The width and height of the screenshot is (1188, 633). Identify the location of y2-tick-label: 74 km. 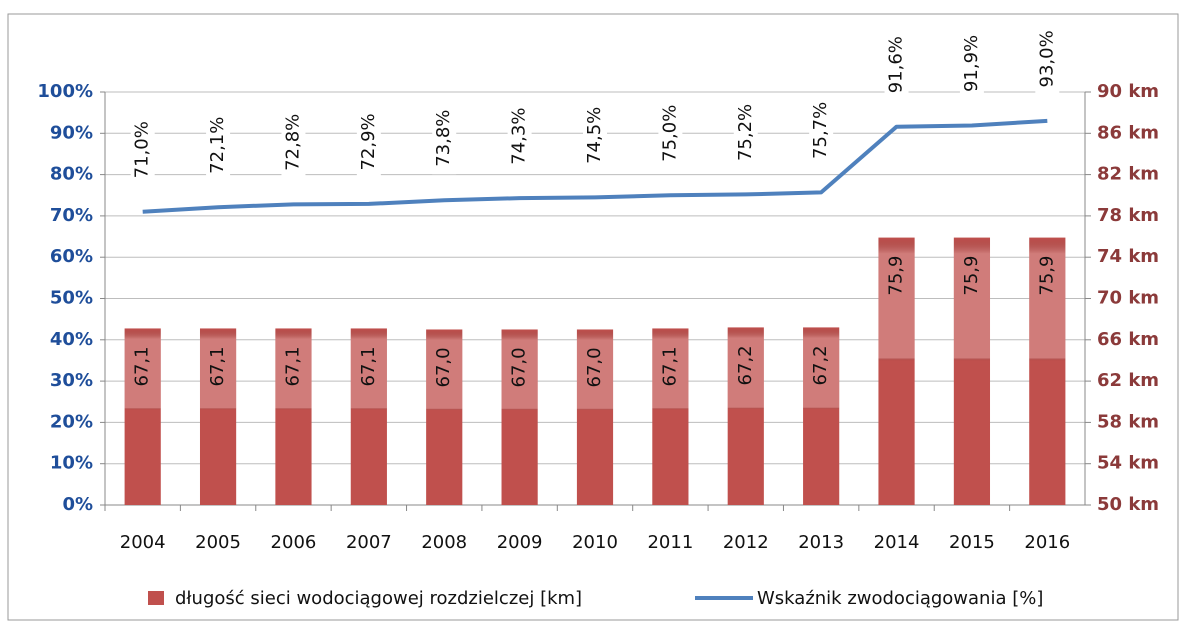
(1128, 256).